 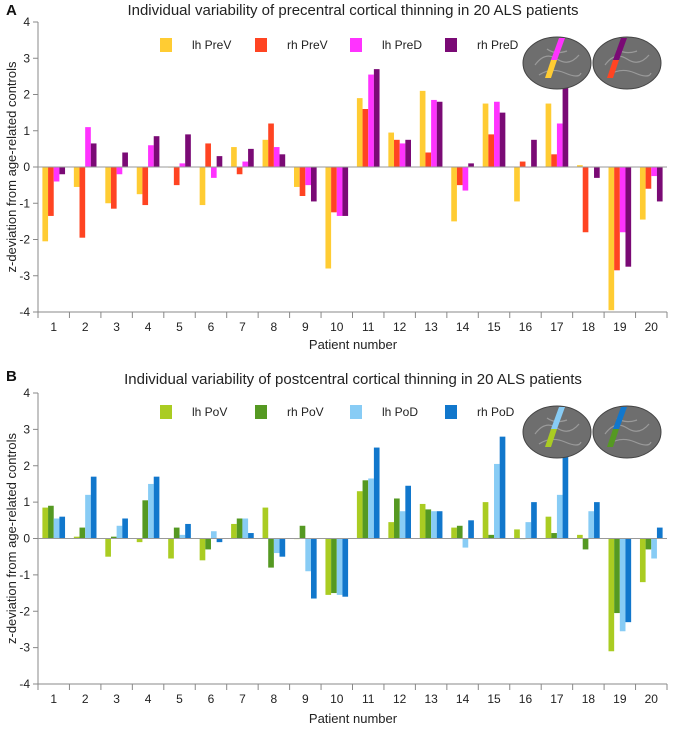 What do you see at coordinates (496, 412) in the screenshot?
I see `legend-label: rh PoD` at bounding box center [496, 412].